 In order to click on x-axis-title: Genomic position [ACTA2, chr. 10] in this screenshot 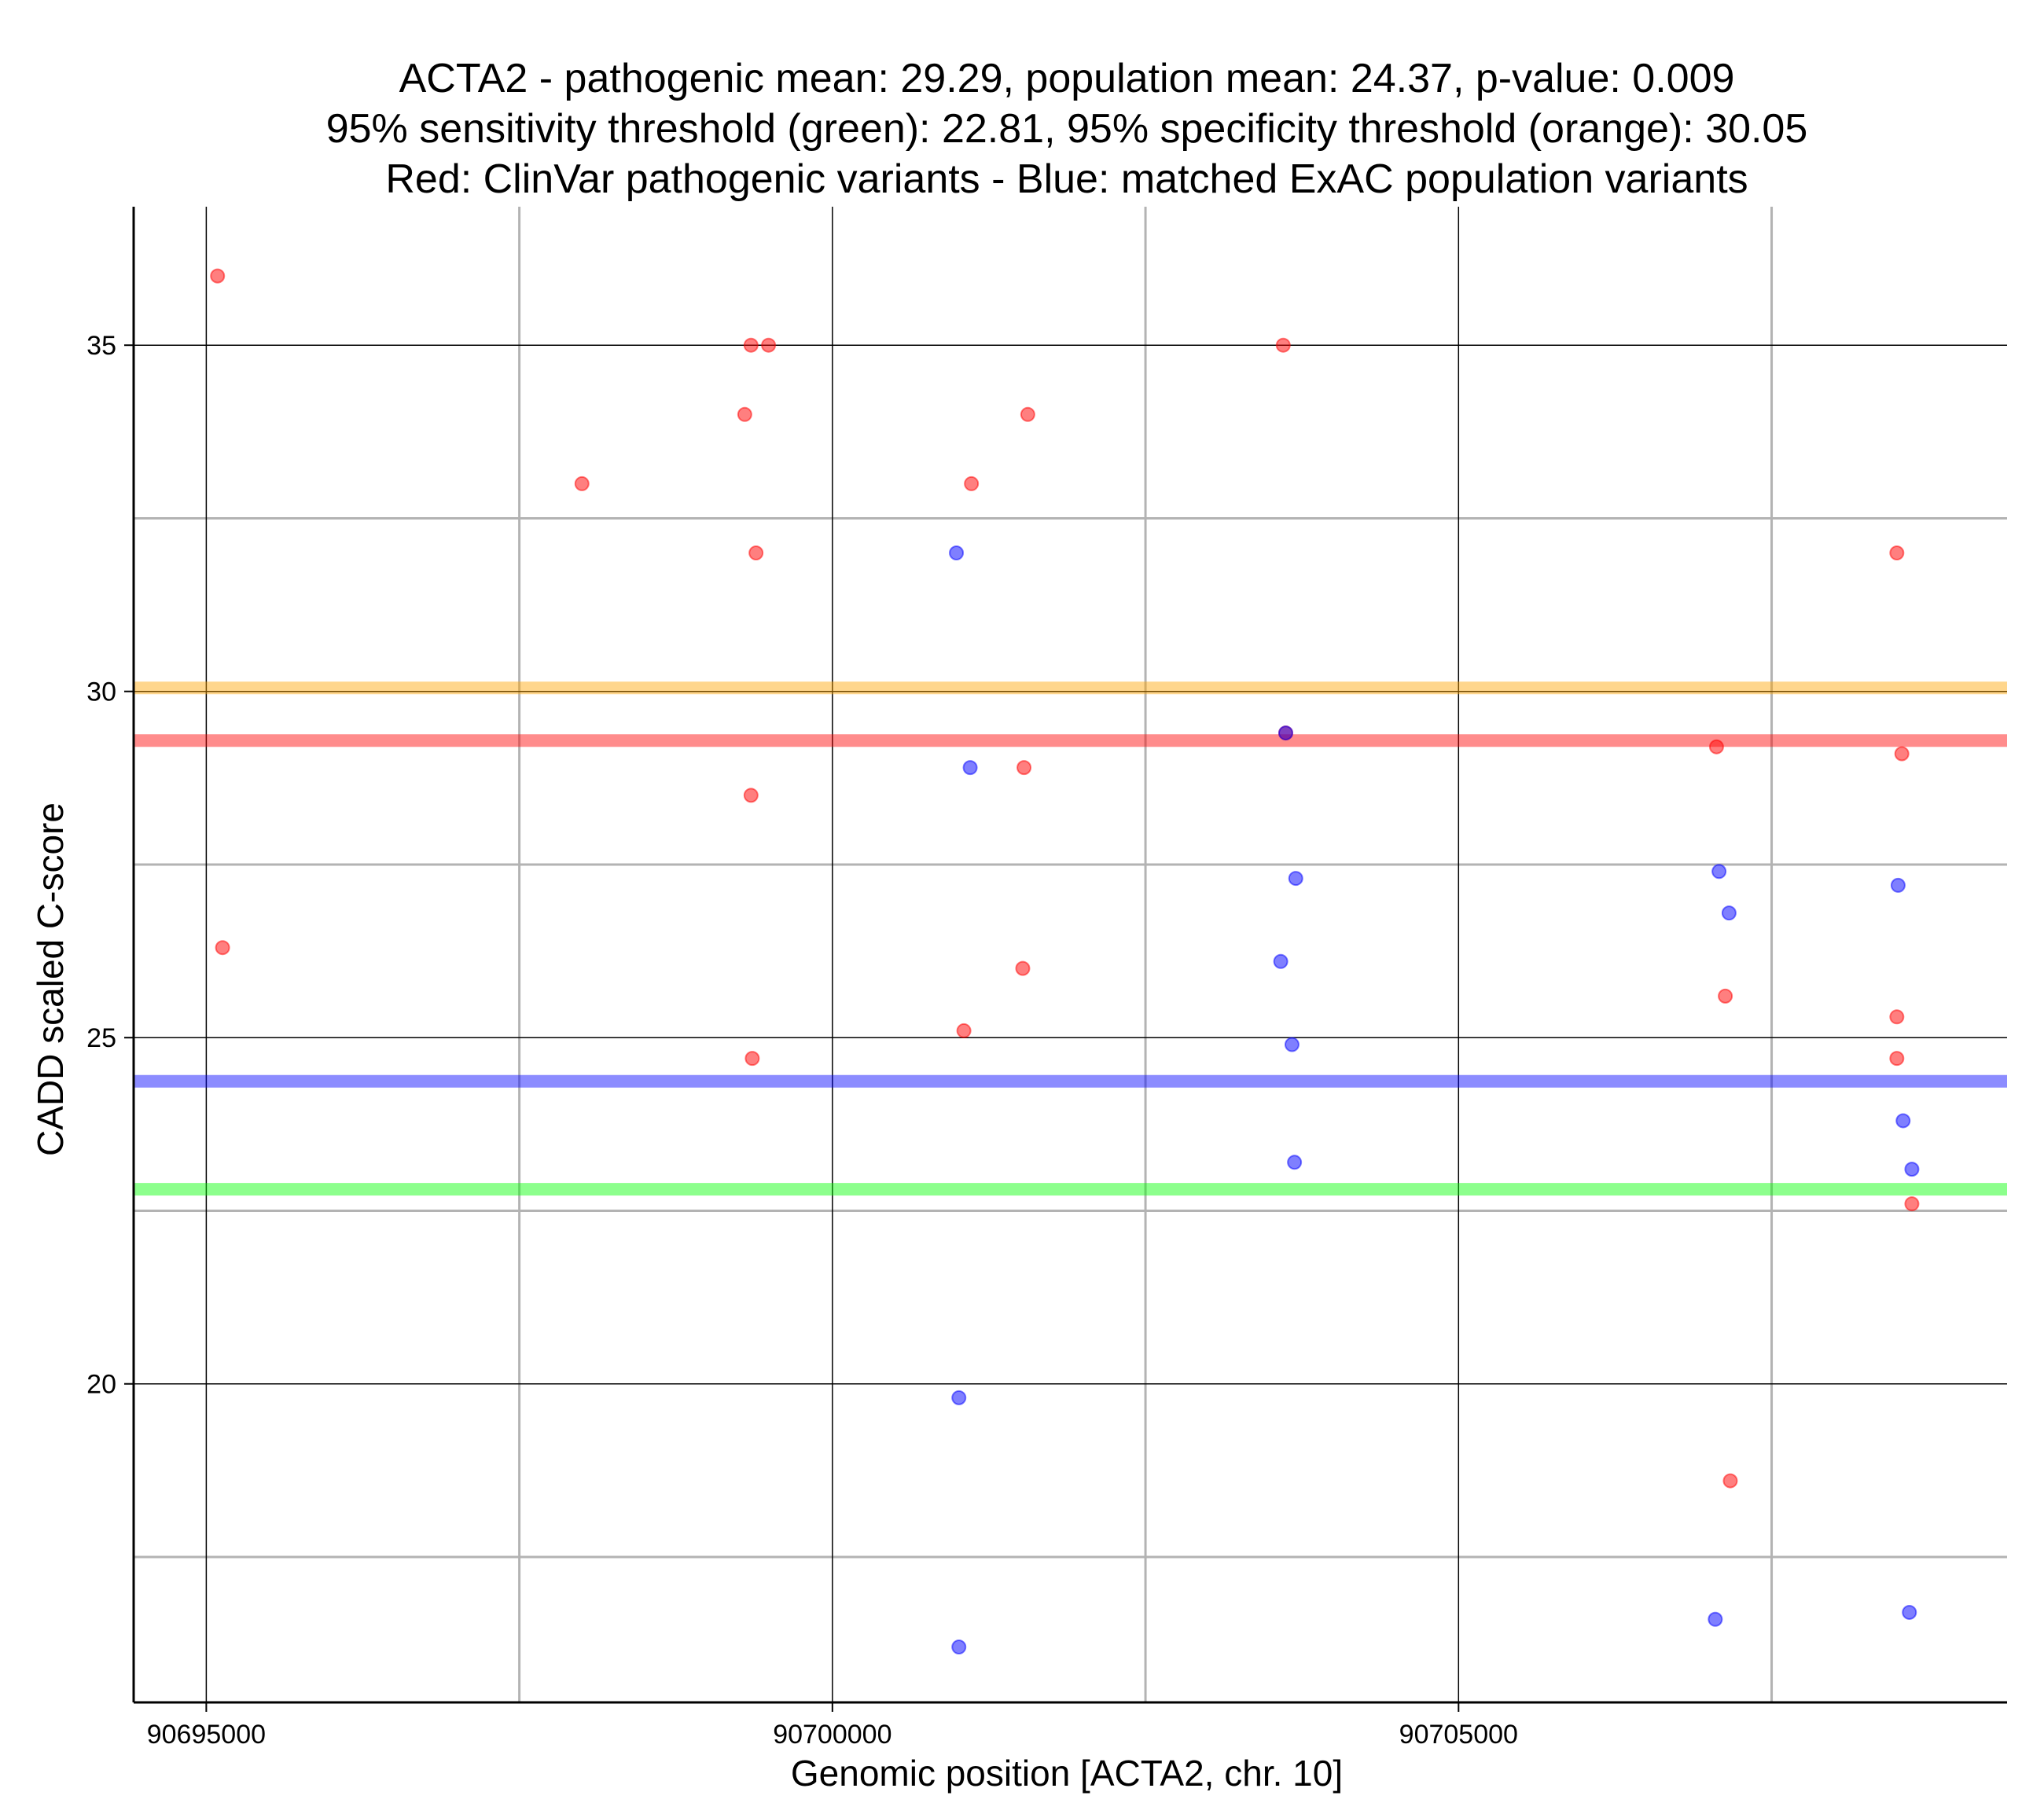, I will do `click(1067, 1773)`.